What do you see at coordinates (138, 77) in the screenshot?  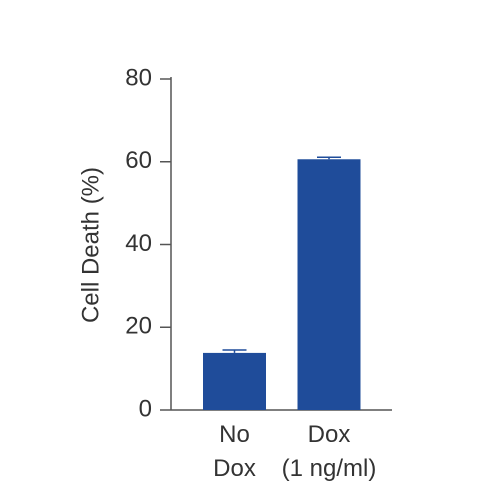 I see `y-tick-label: 80` at bounding box center [138, 77].